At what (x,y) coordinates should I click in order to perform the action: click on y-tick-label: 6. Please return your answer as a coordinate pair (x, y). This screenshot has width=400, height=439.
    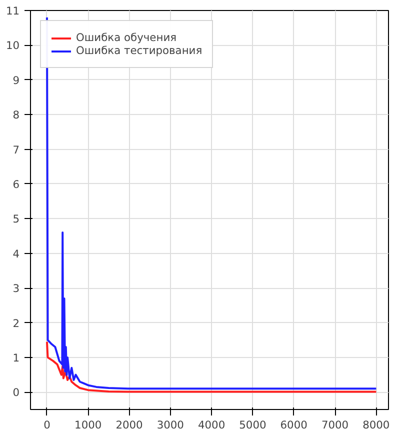
    Looking at the image, I should click on (16, 184).